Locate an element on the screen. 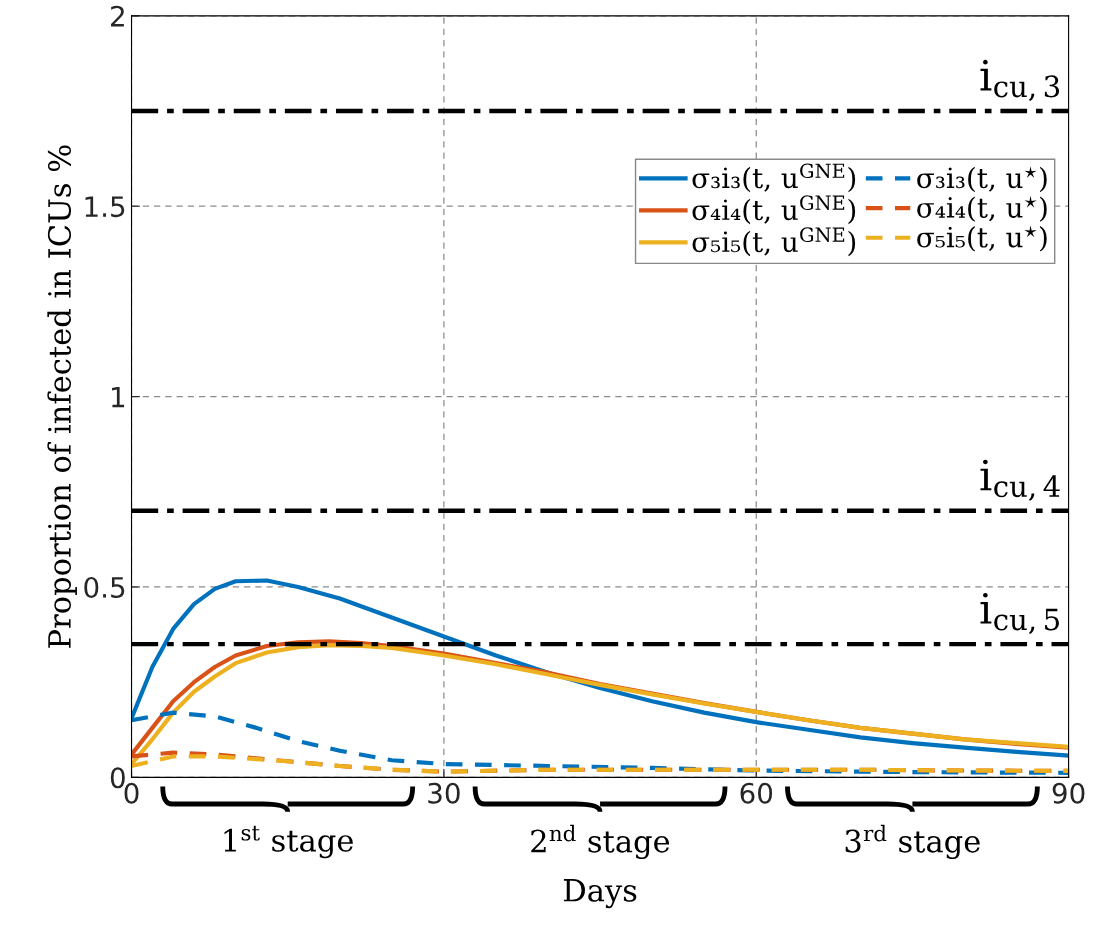 Image resolution: width=1096 pixels, height=931 pixels. ref-line-label: i$_{cu,5}$ is located at coordinates (1019, 613).